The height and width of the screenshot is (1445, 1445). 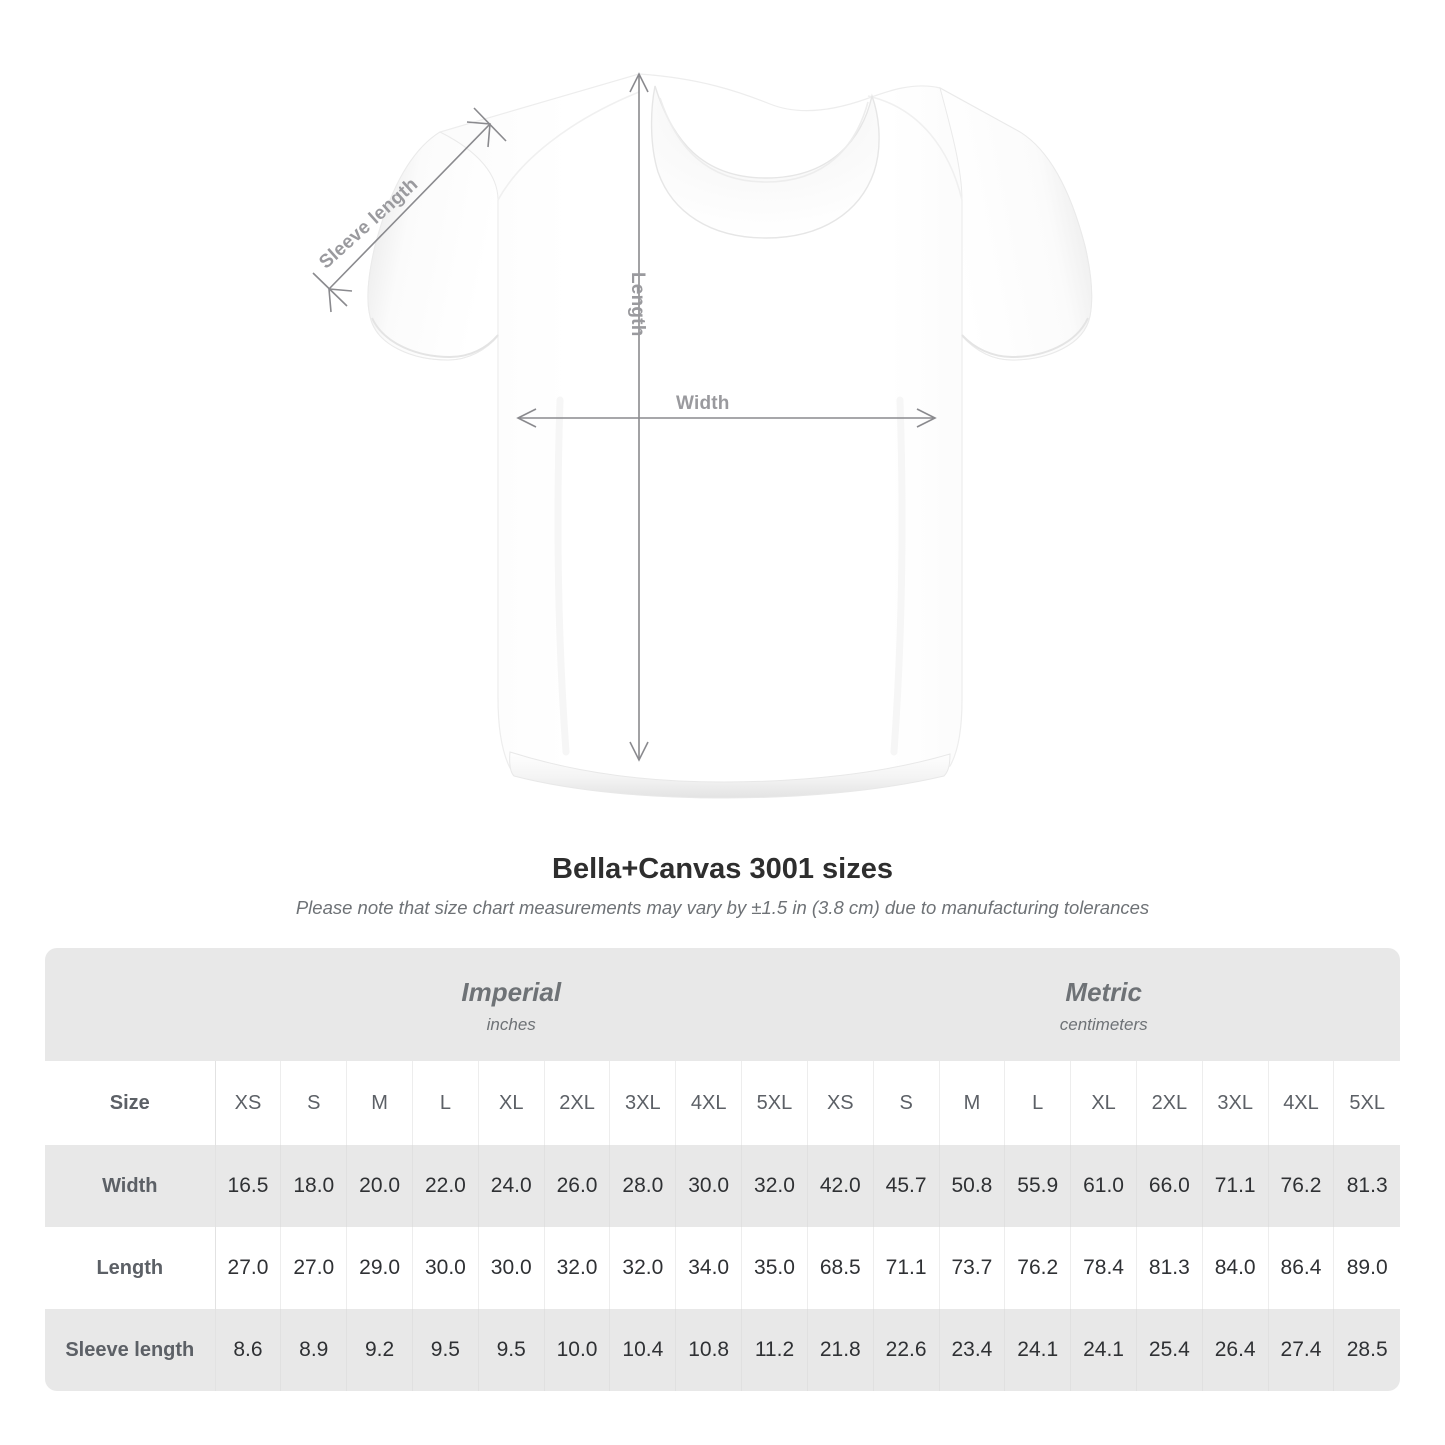 I want to click on cell-sleeve-metric-l: 24.1, so click(x=1038, y=1350).